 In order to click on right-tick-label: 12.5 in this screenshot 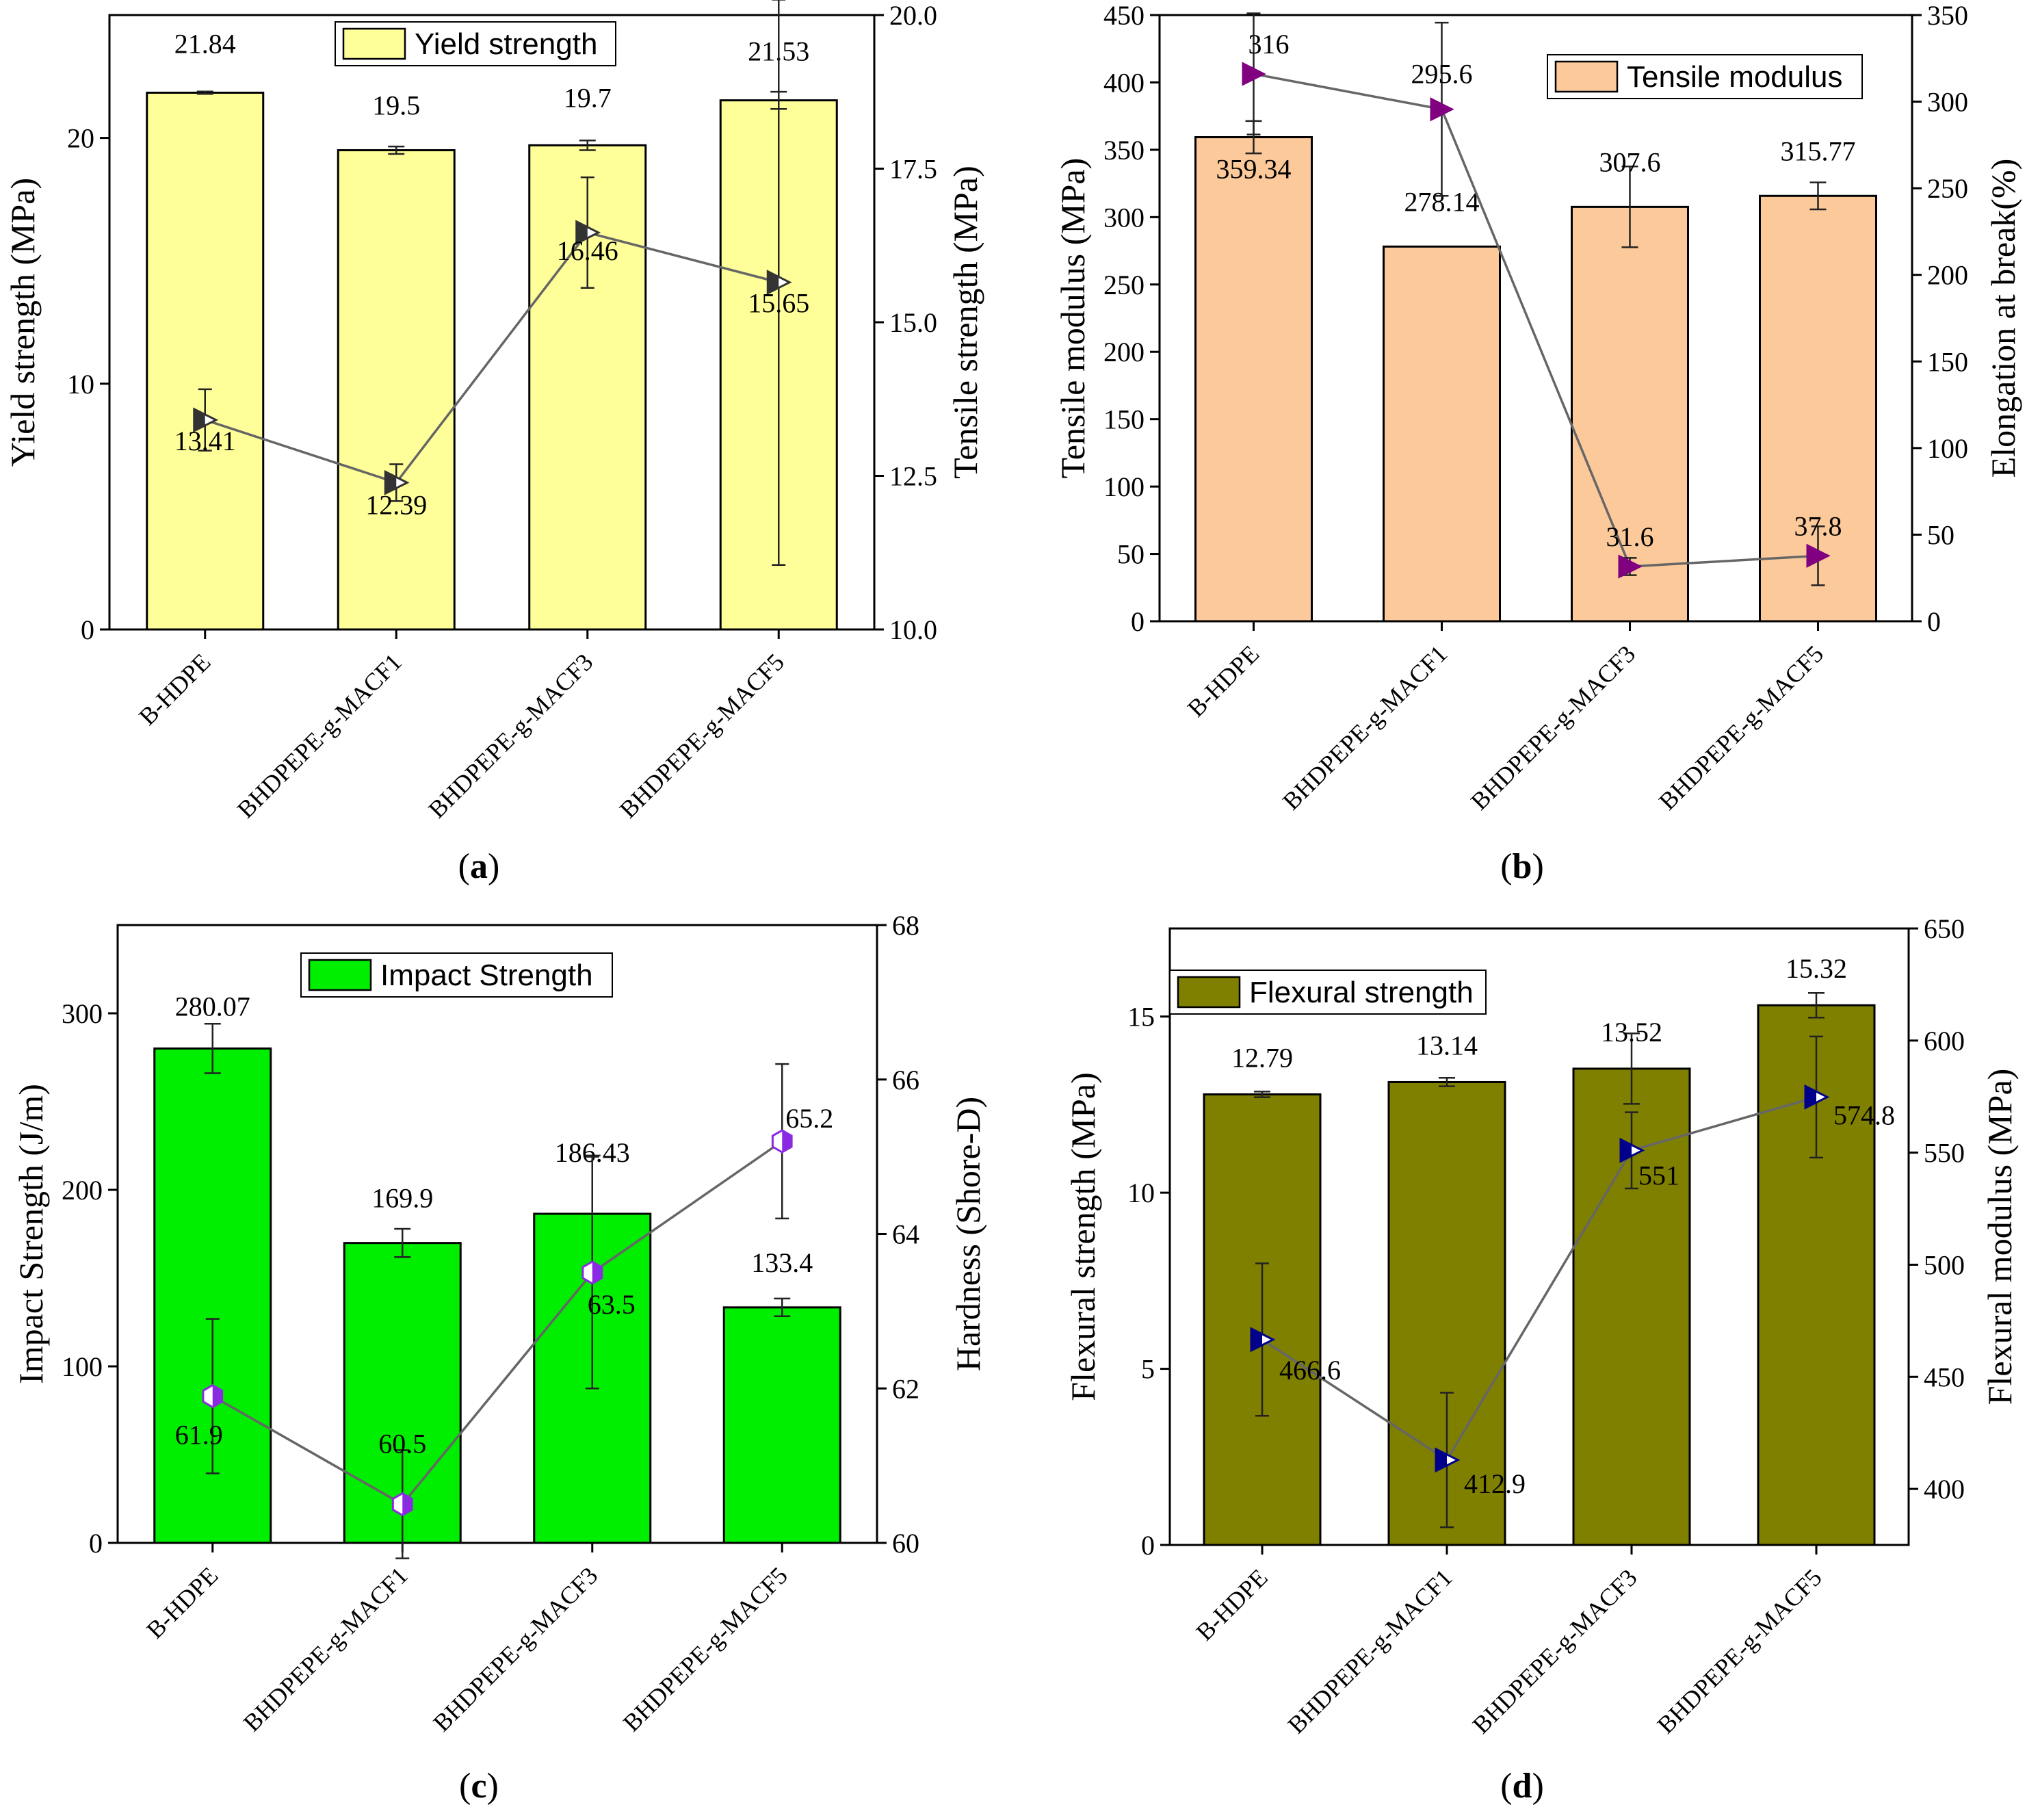, I will do `click(913, 476)`.